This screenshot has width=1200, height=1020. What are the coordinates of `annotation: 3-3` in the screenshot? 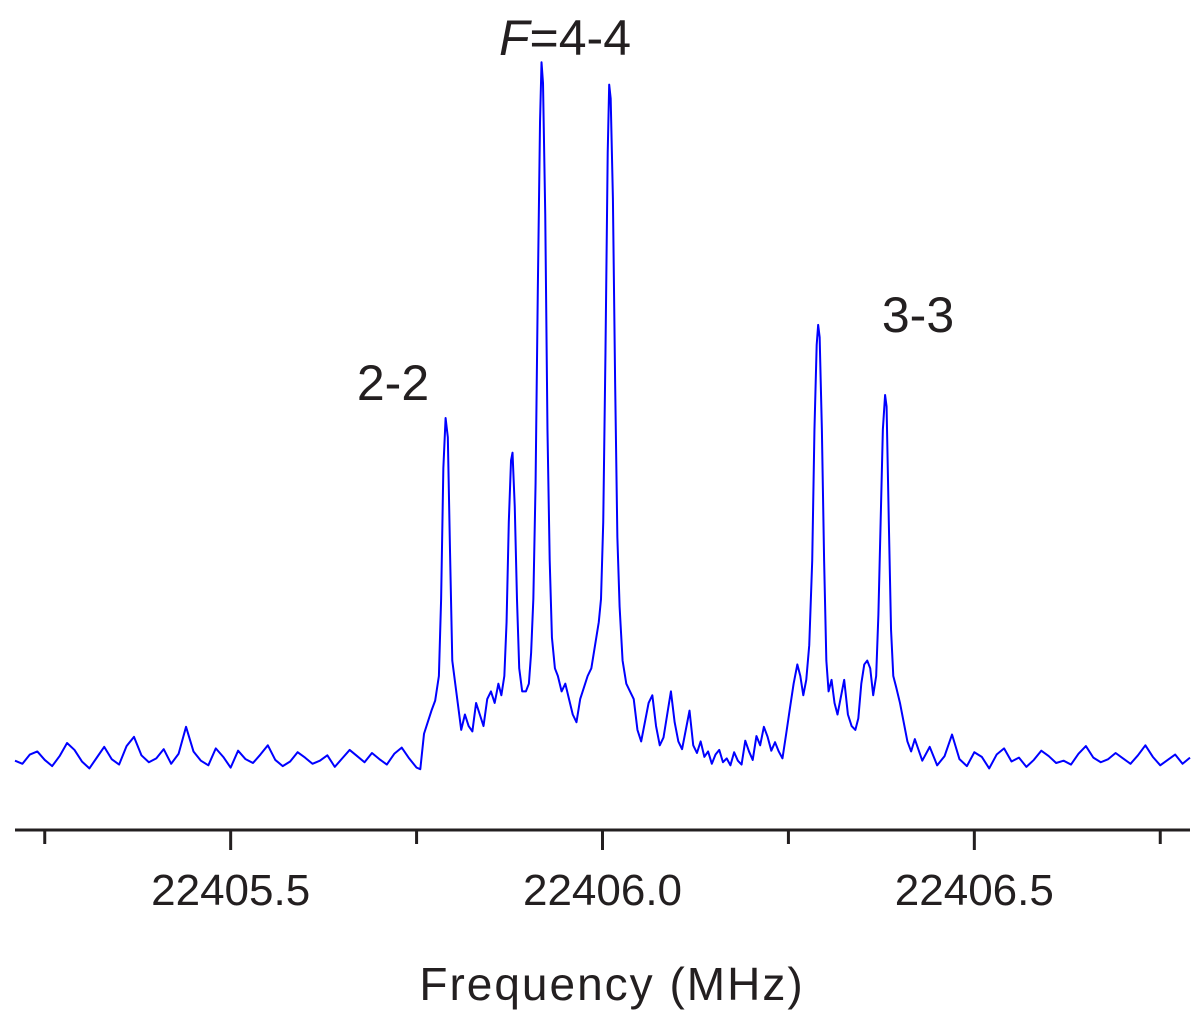 It's located at (918, 315).